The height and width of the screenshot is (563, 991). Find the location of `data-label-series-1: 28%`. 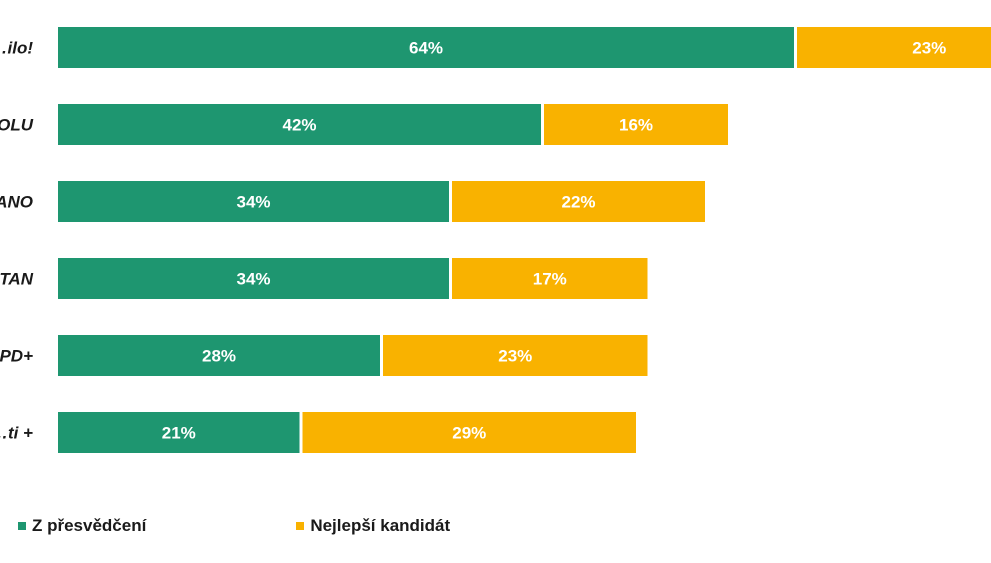

data-label-series-1: 28% is located at coordinates (219, 356).